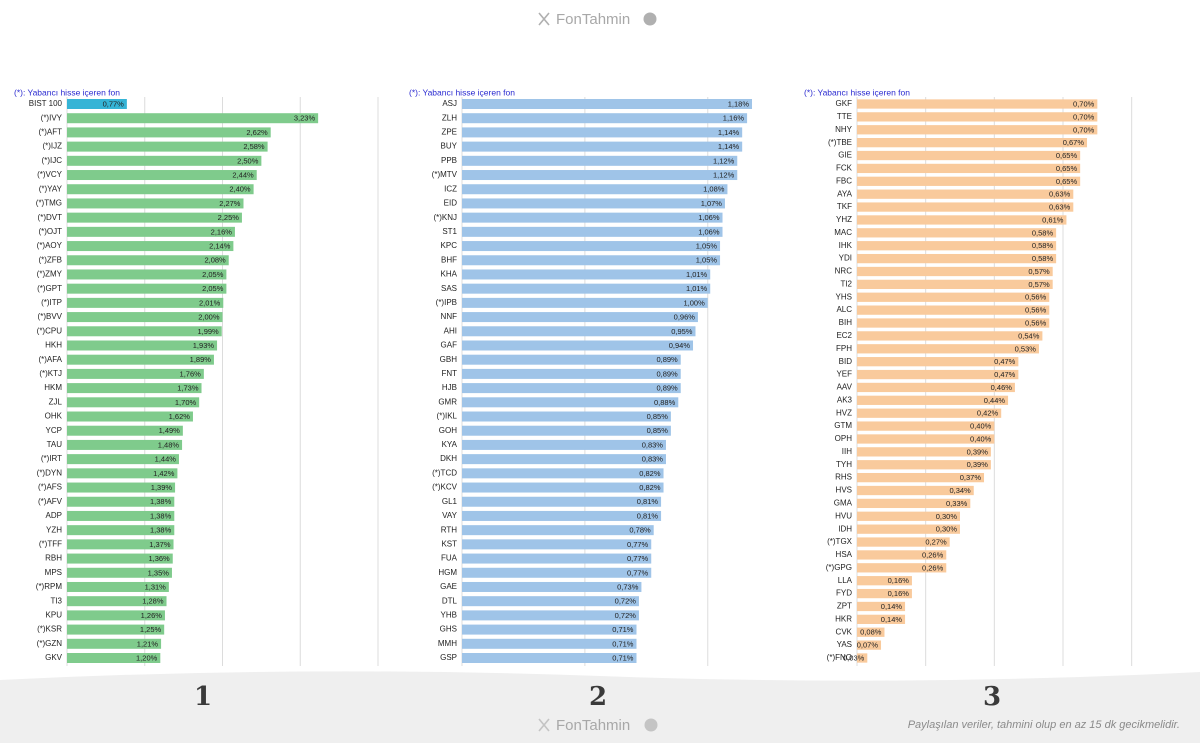  I want to click on value-label: 1,93%, so click(204, 345).